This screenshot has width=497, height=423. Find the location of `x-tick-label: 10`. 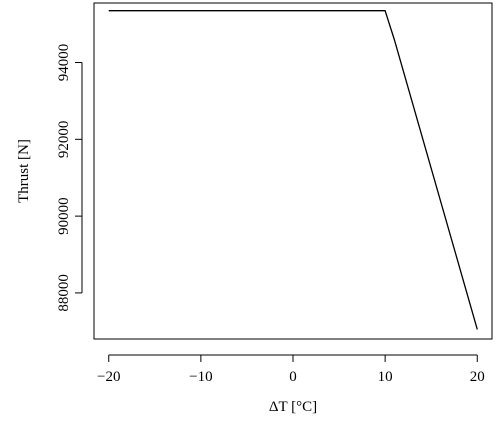

x-tick-label: 10 is located at coordinates (385, 377).